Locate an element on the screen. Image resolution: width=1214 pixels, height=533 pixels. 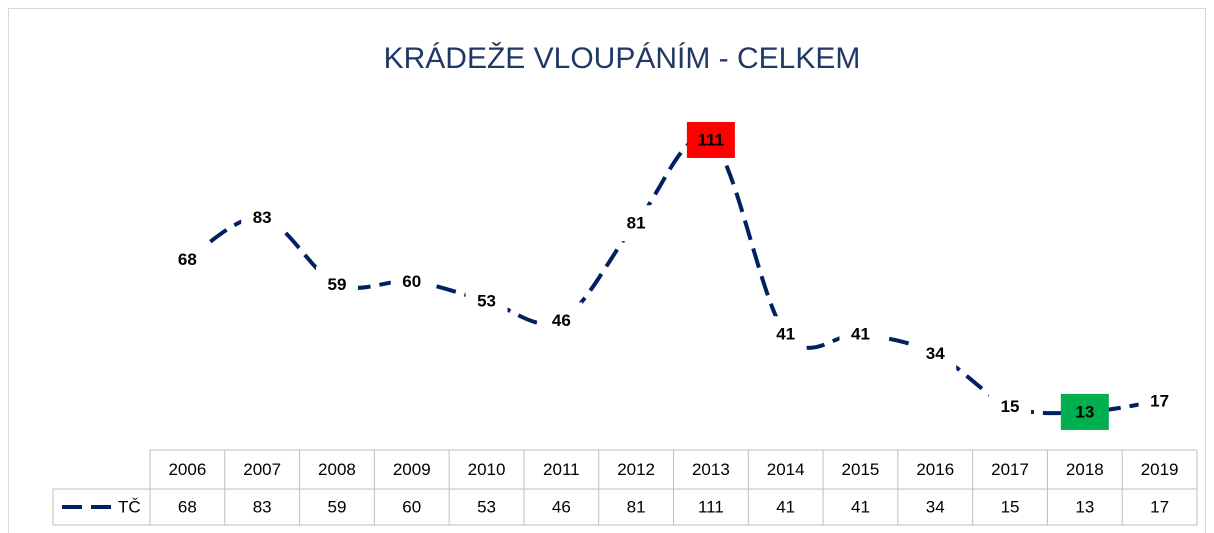
table-value: 15 is located at coordinates (1010, 506).